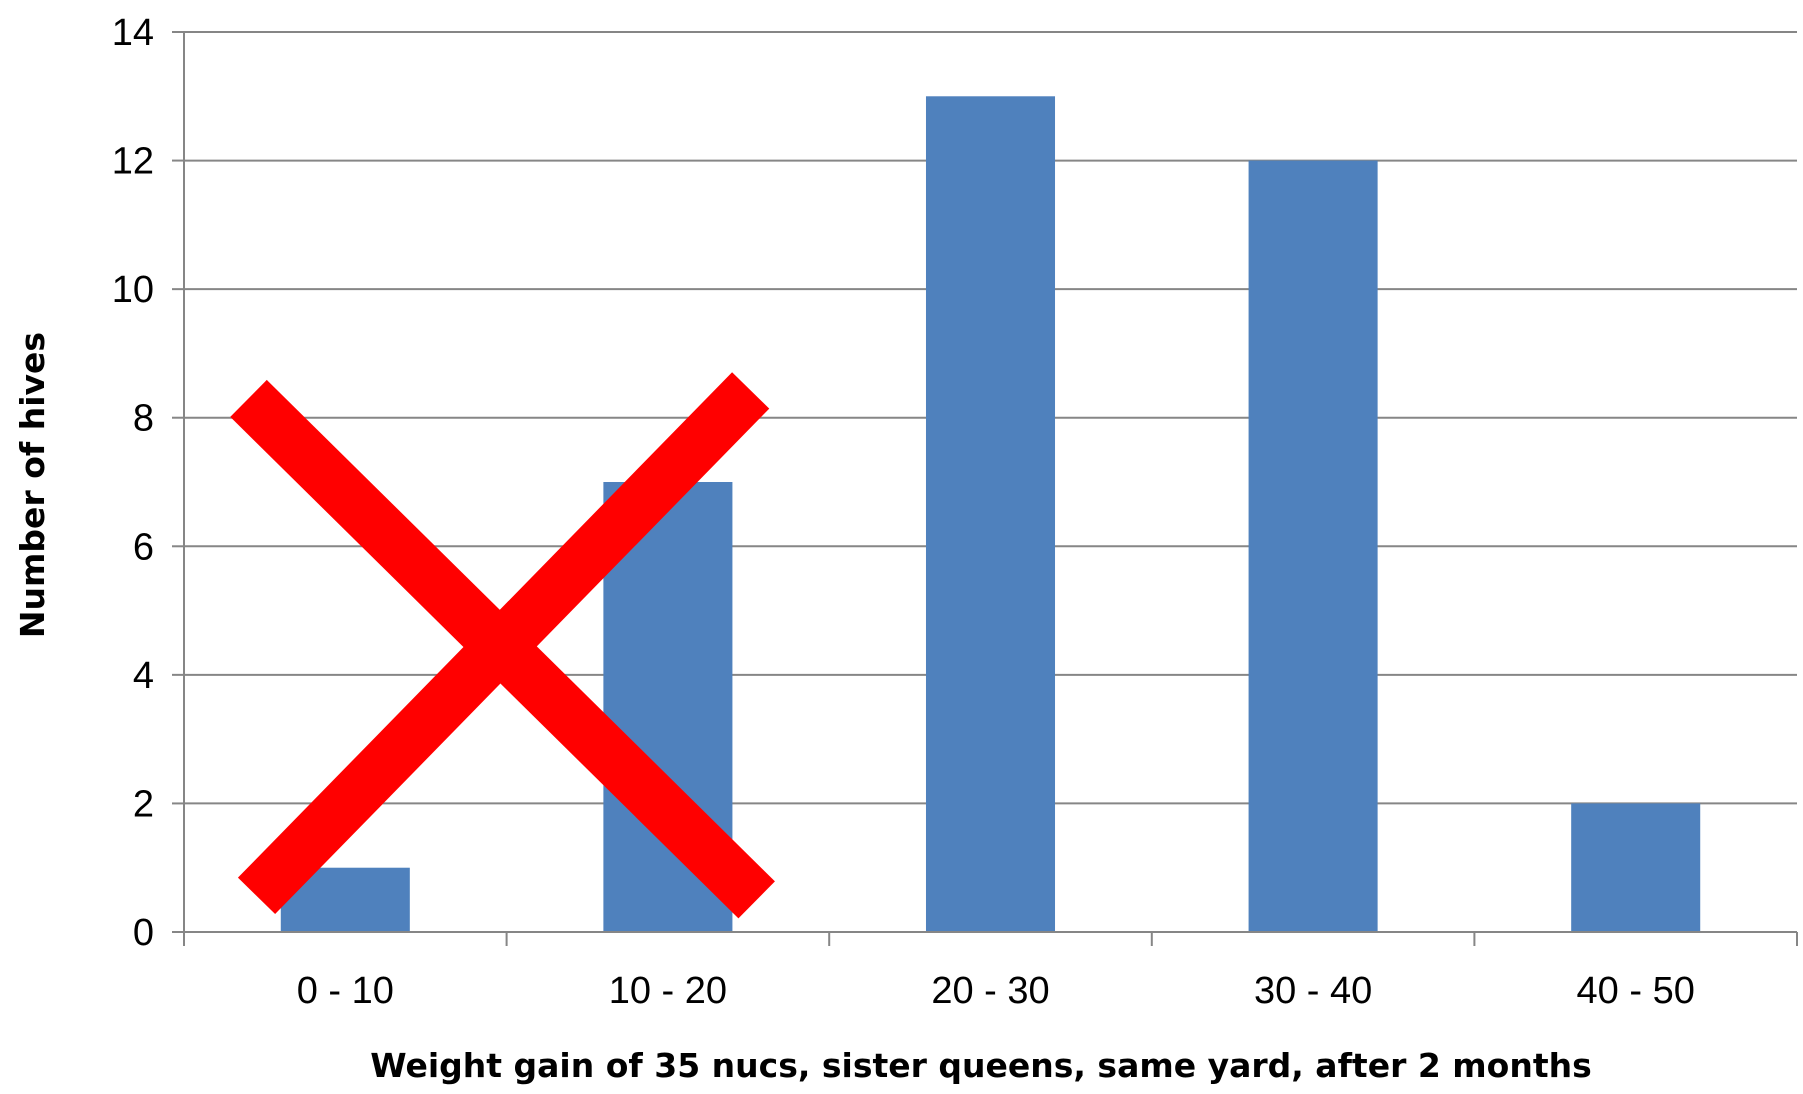 This screenshot has height=1094, width=1803. Describe the element at coordinates (990, 991) in the screenshot. I see `x-tick-label: 20 - 30` at that location.